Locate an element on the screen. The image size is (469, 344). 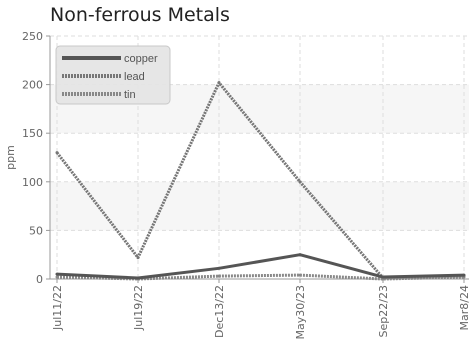
legend-label-copper: copper is located at coordinates (141, 59).